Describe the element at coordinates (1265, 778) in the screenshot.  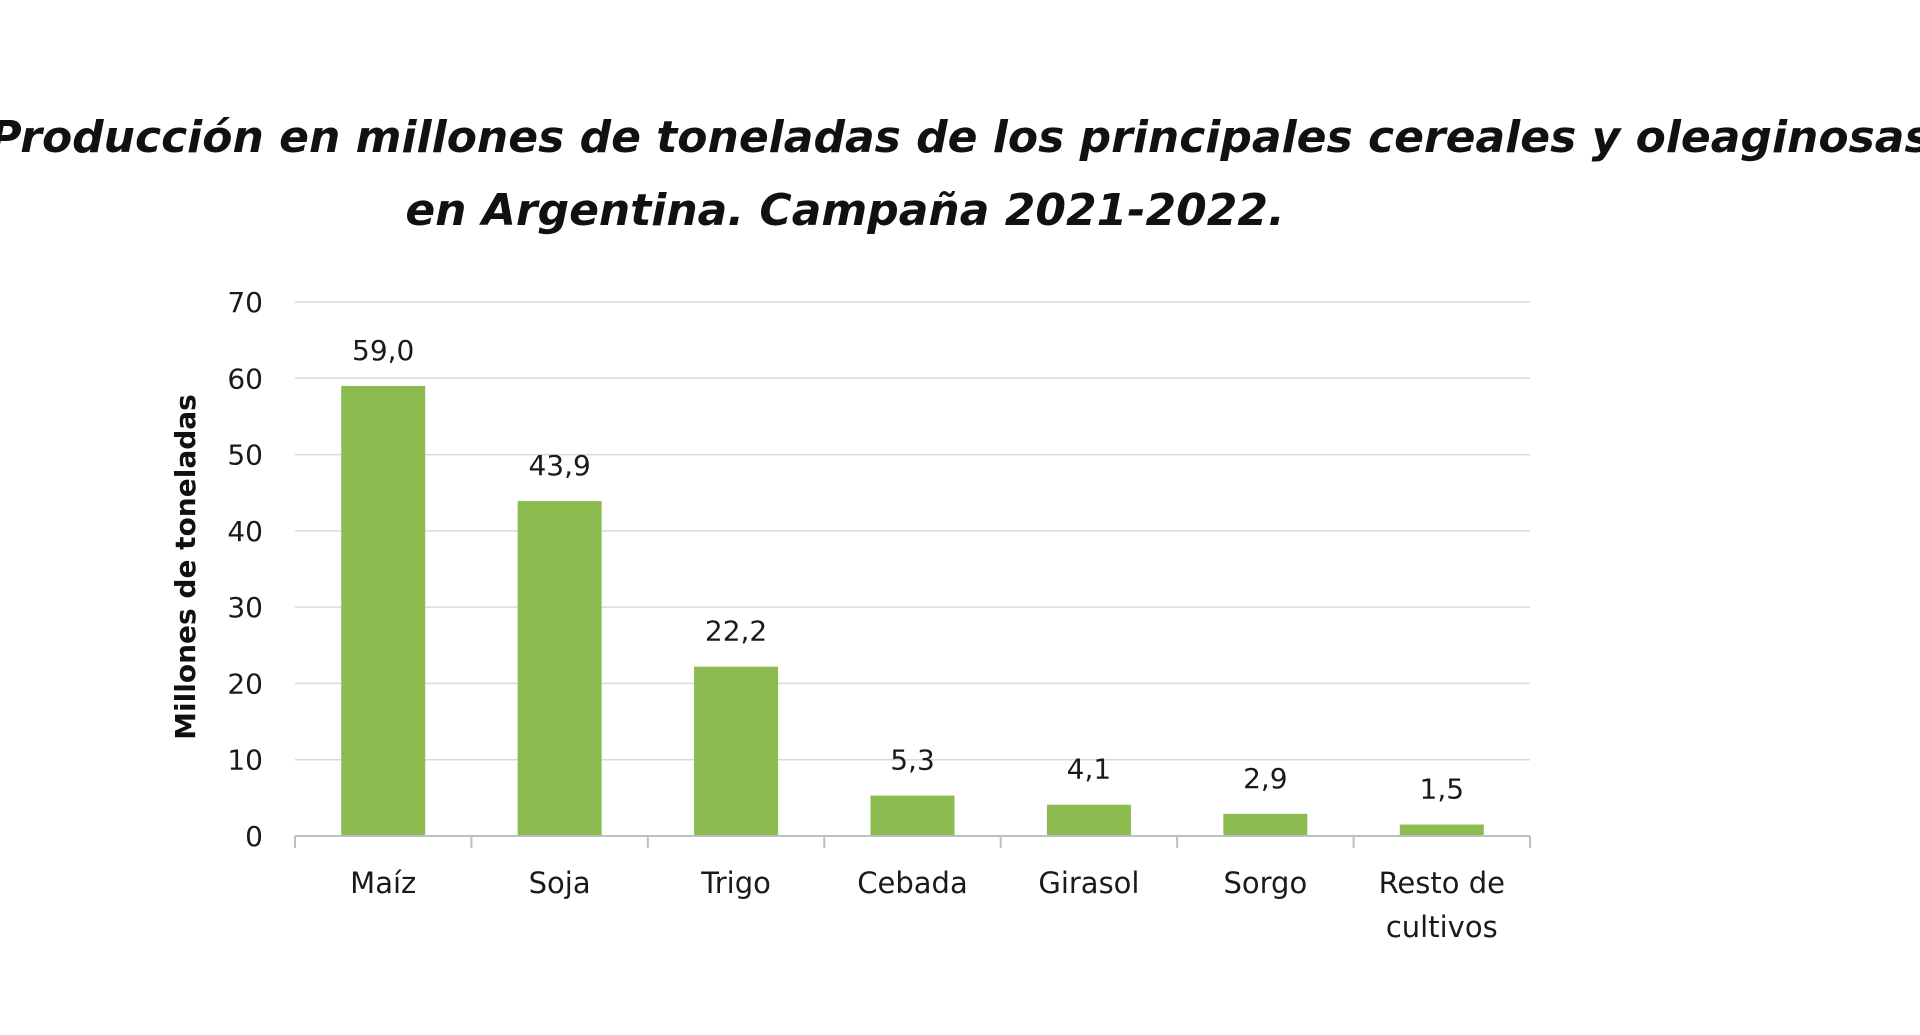
I see `data-label: 2,9` at that location.